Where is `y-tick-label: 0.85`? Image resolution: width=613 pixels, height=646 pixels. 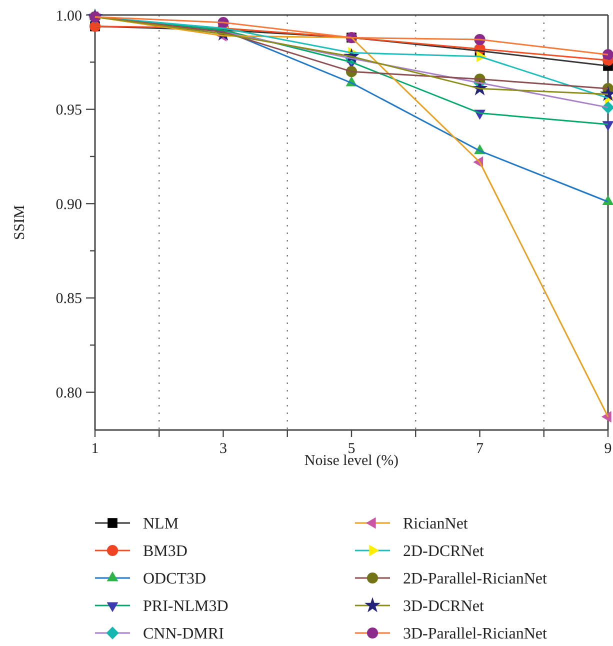 y-tick-label: 0.85 is located at coordinates (69, 299).